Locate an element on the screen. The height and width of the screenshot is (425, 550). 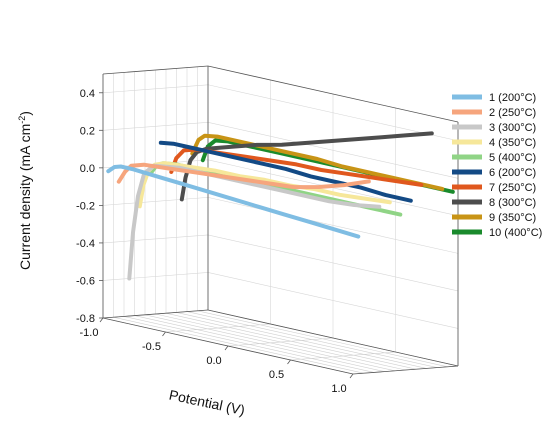
y-axis-title-sup: -2 is located at coordinates (22, 120).